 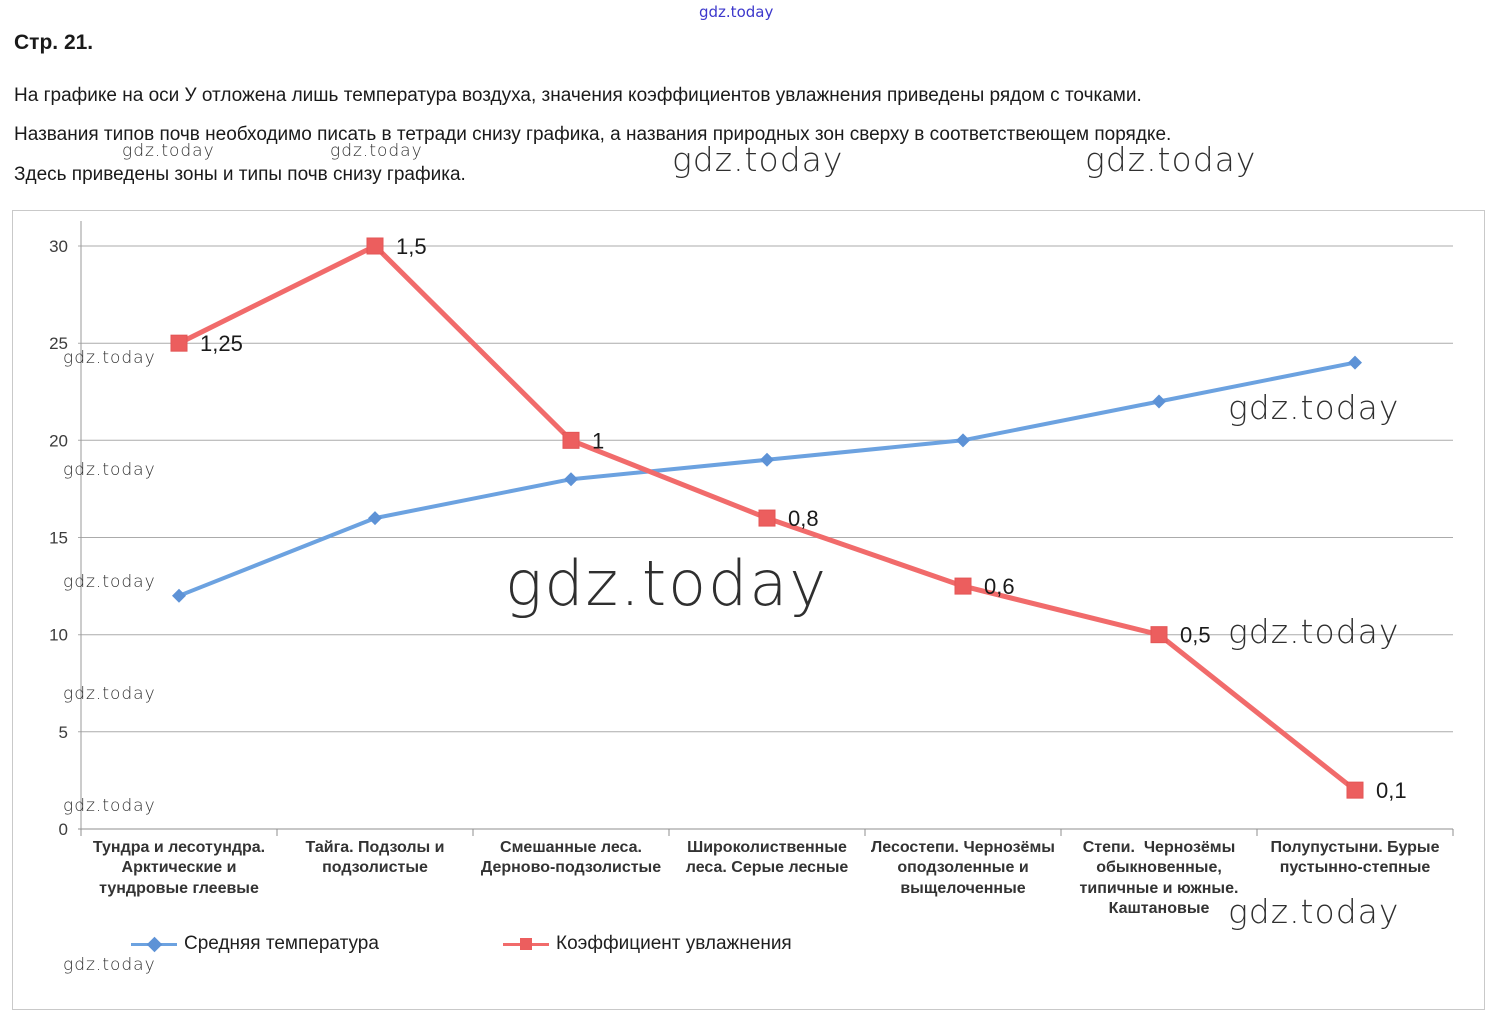 I want to click on page-title: Стр. 21., so click(x=54, y=42).